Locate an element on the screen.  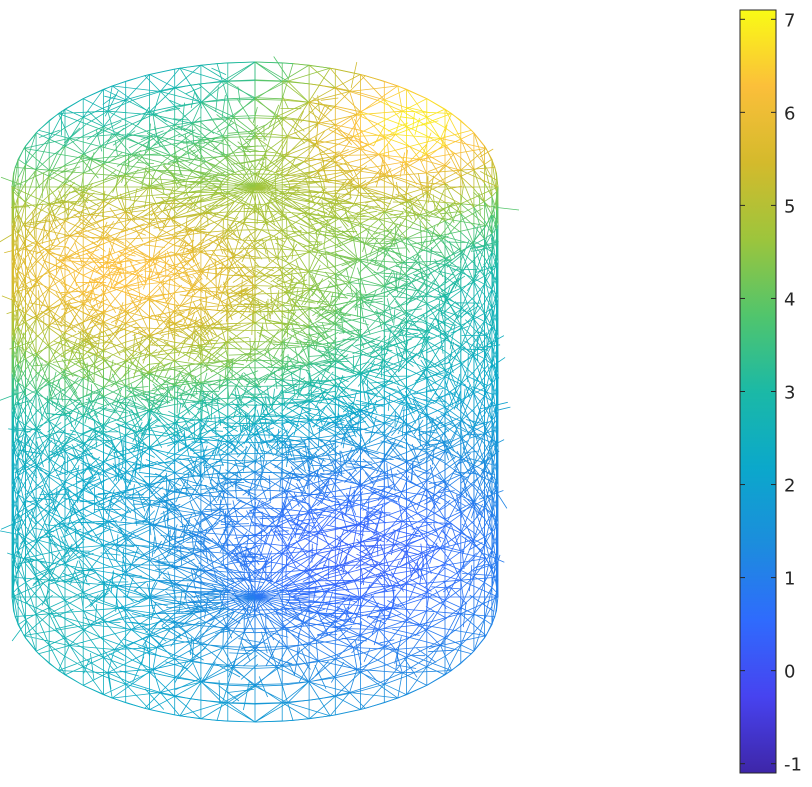
colorbar-tick-label: 5 is located at coordinates (789, 206).